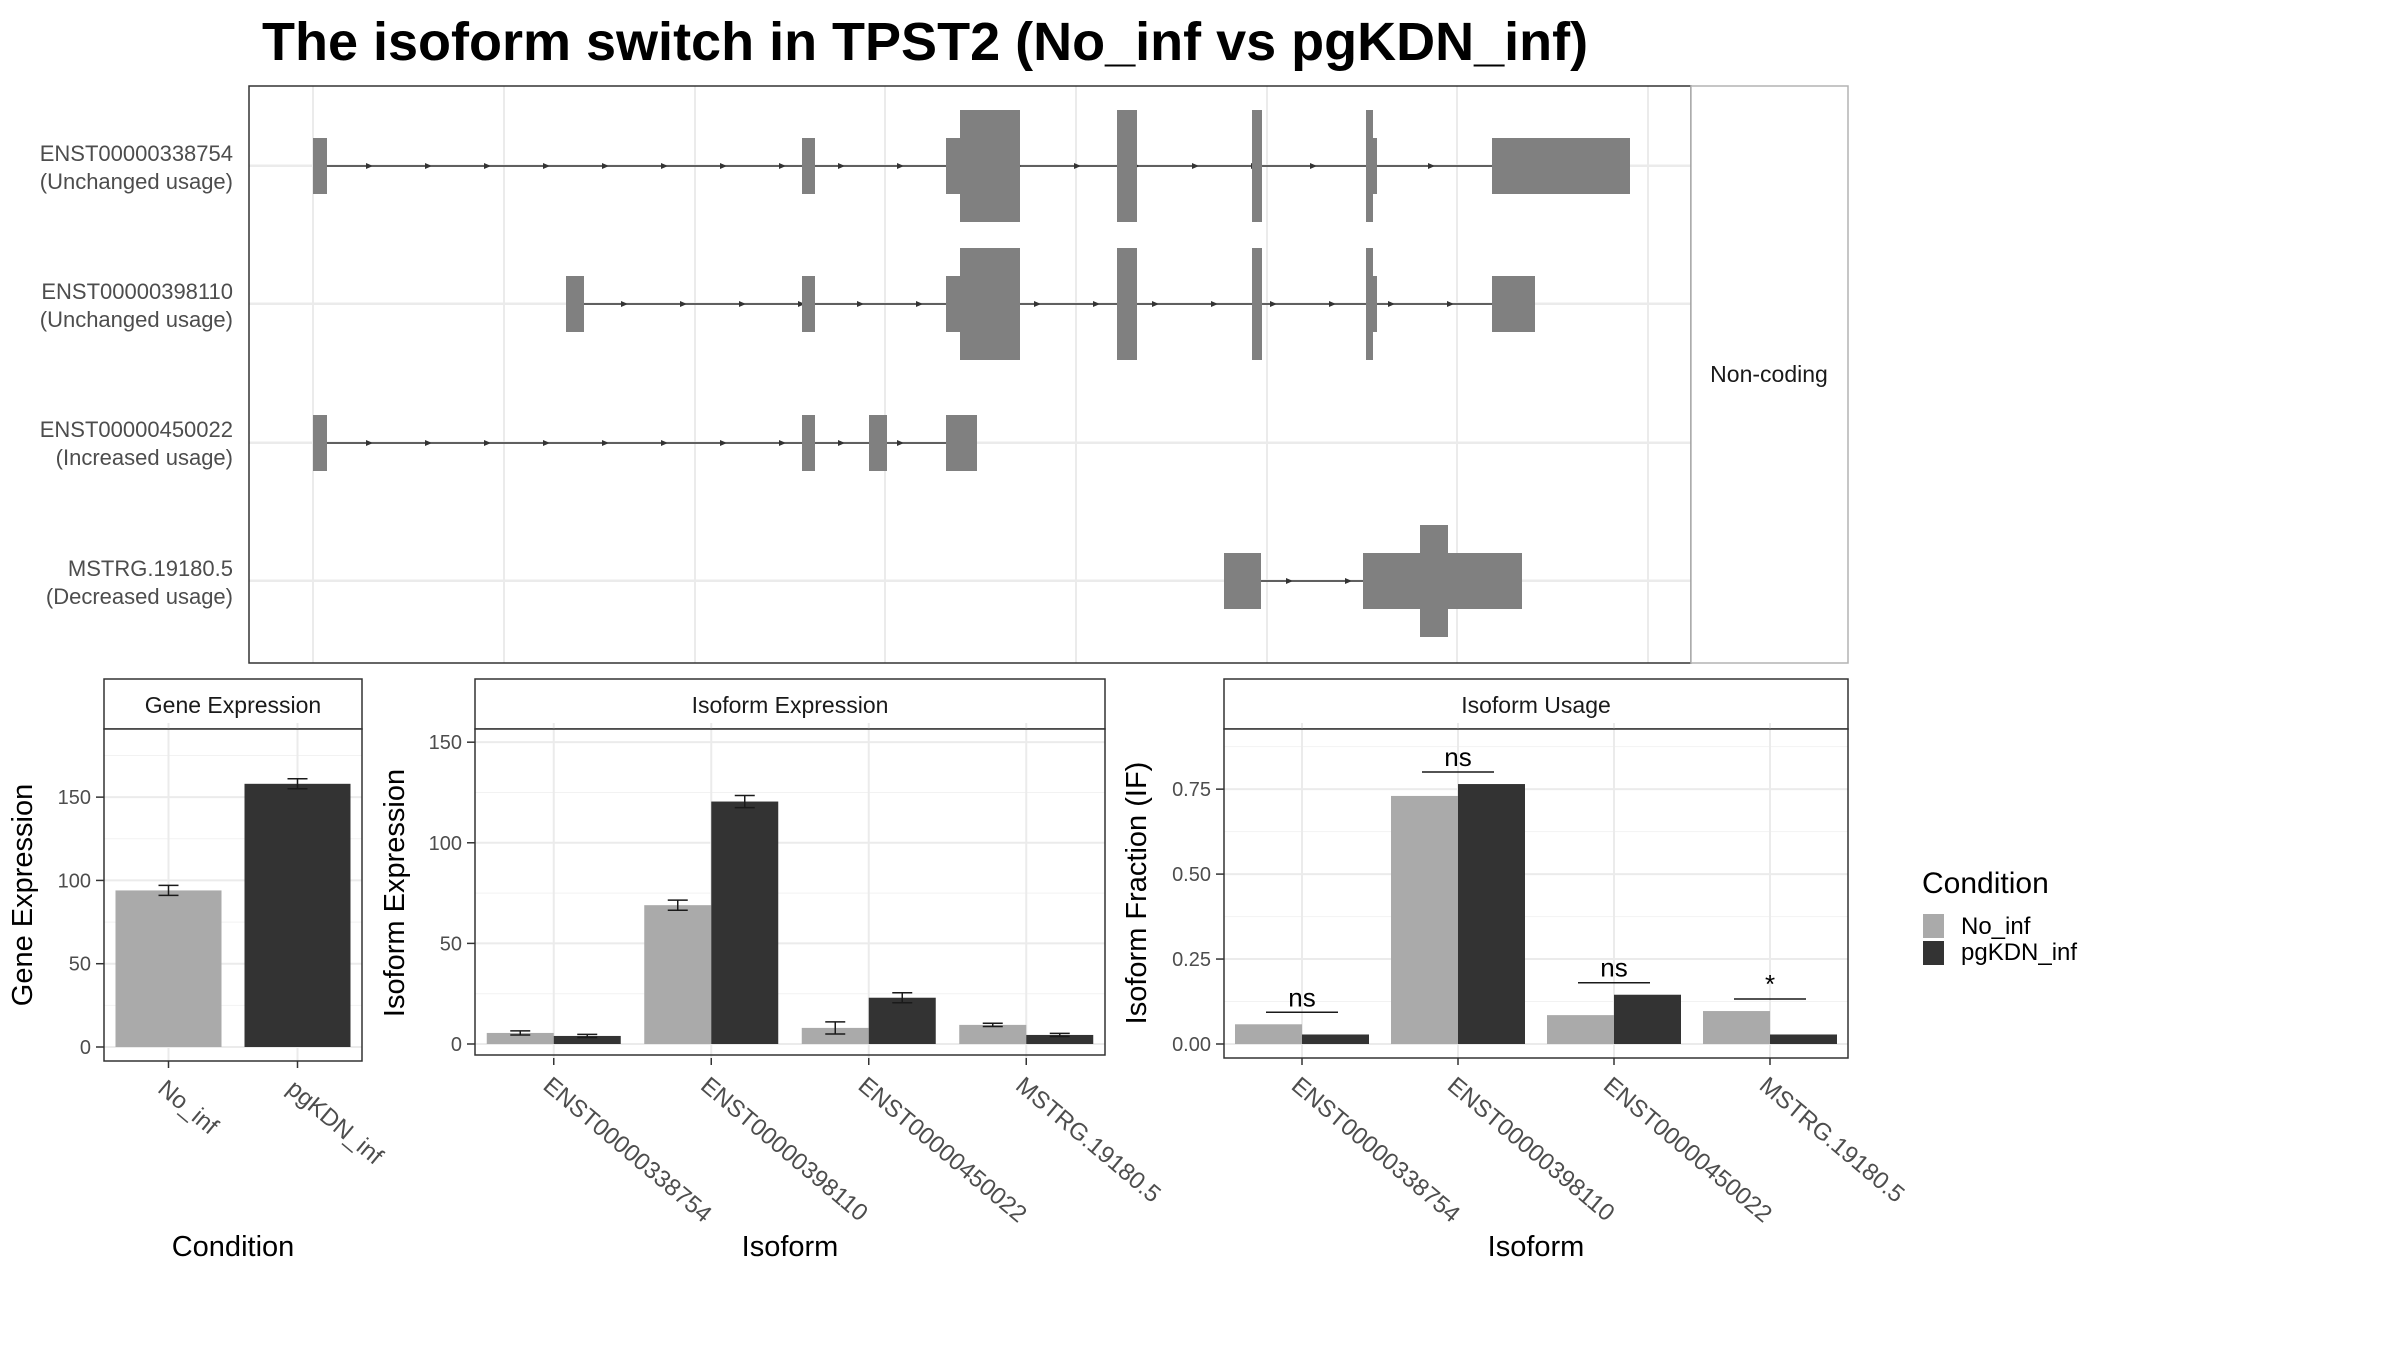 The image size is (2400, 1350). Describe the element at coordinates (136, 429) in the screenshot. I see `track-name-3: ENST00000450022` at that location.